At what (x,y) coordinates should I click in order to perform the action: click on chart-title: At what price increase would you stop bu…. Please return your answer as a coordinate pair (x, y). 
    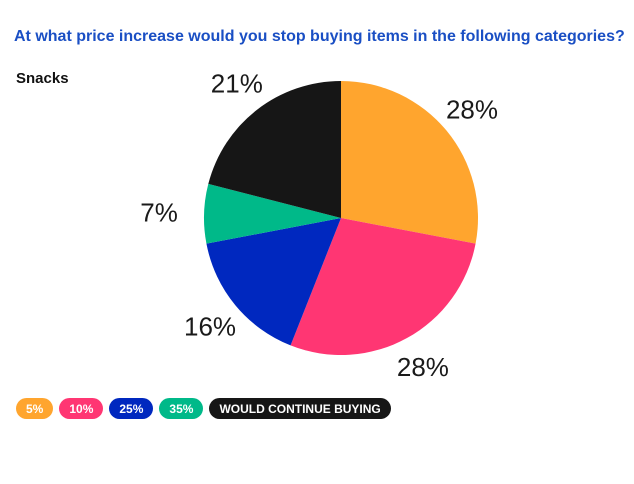
    Looking at the image, I should click on (319, 36).